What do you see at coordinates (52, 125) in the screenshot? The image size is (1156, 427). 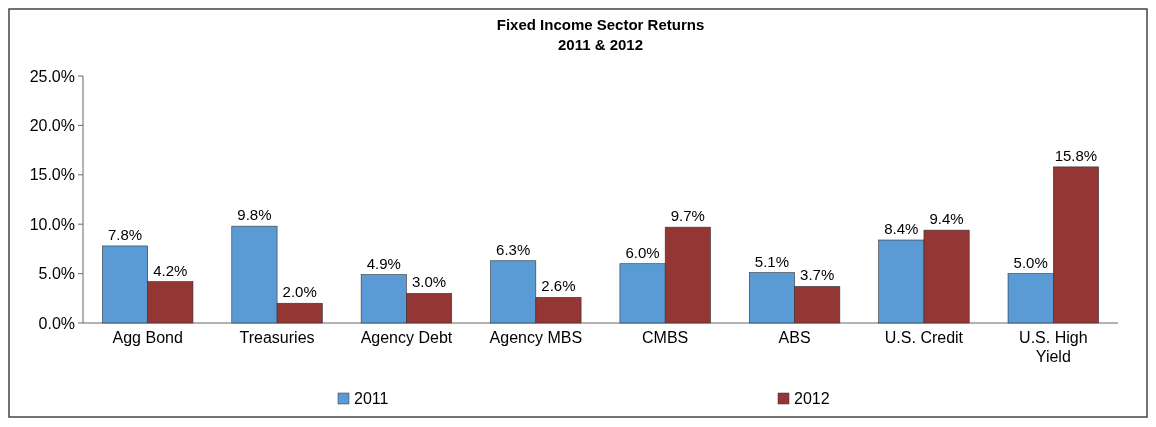 I see `y-tick-label: 20.0%` at bounding box center [52, 125].